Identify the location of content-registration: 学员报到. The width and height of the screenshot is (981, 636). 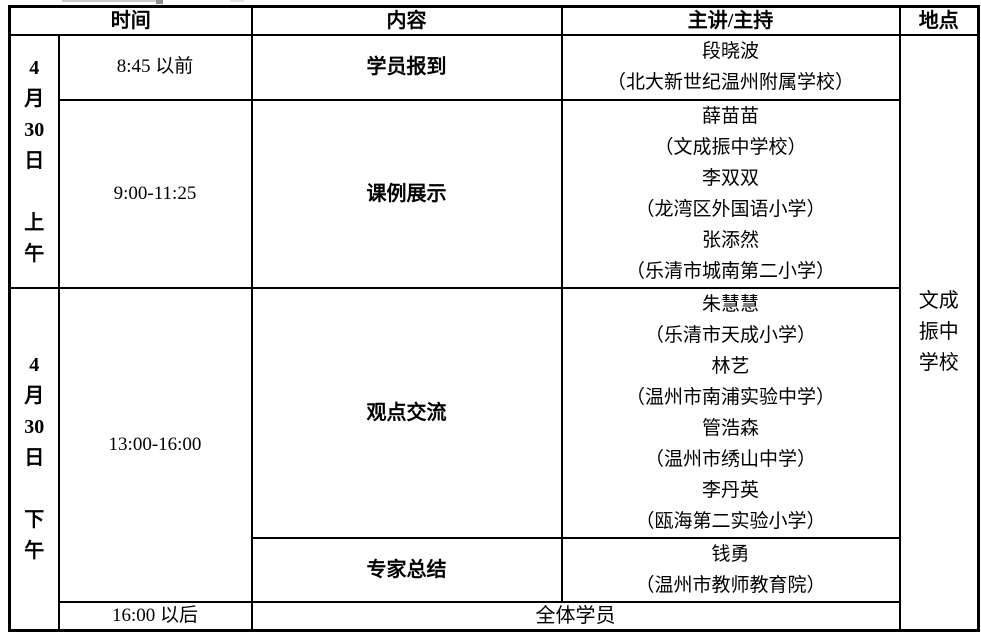
(406, 67).